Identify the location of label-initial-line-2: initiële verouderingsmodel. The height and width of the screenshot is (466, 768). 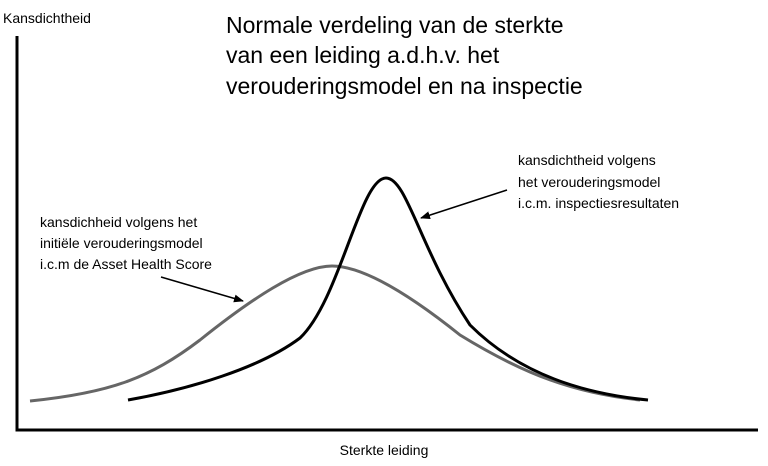
(121, 243).